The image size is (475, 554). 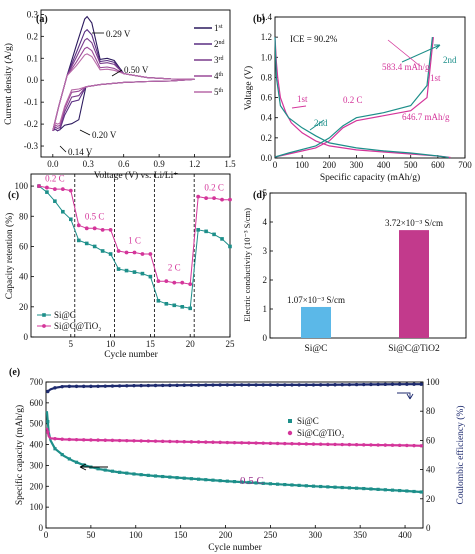 I want to click on panel-d-ytick-label-0: 0, so click(x=265, y=338).